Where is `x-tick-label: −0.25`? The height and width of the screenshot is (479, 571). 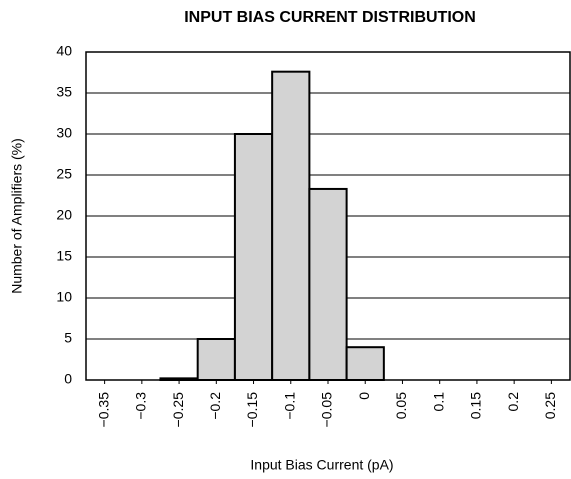
x-tick-label: −0.25 is located at coordinates (178, 410).